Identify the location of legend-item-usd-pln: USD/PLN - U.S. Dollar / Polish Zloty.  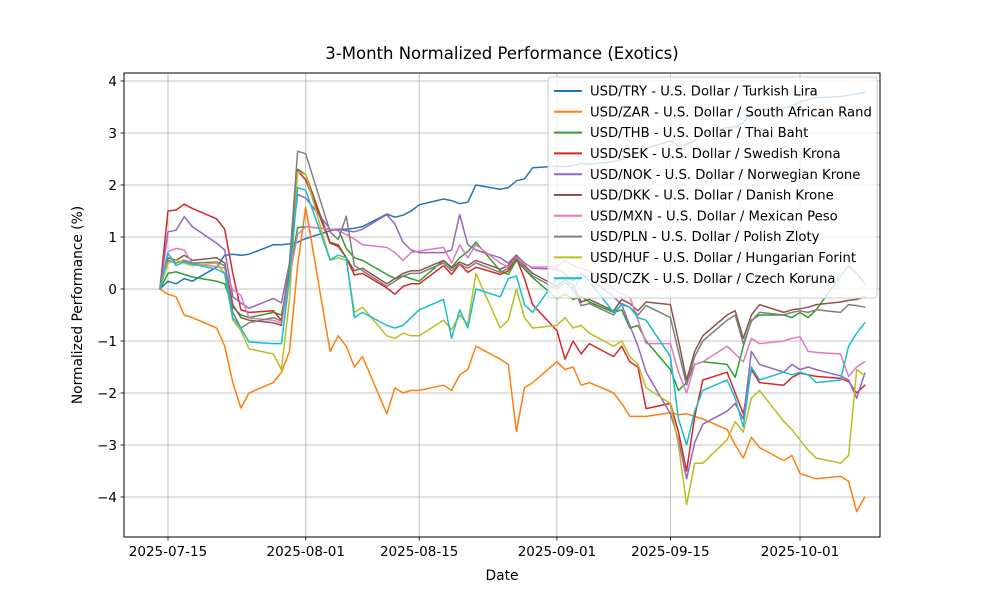
(687, 237).